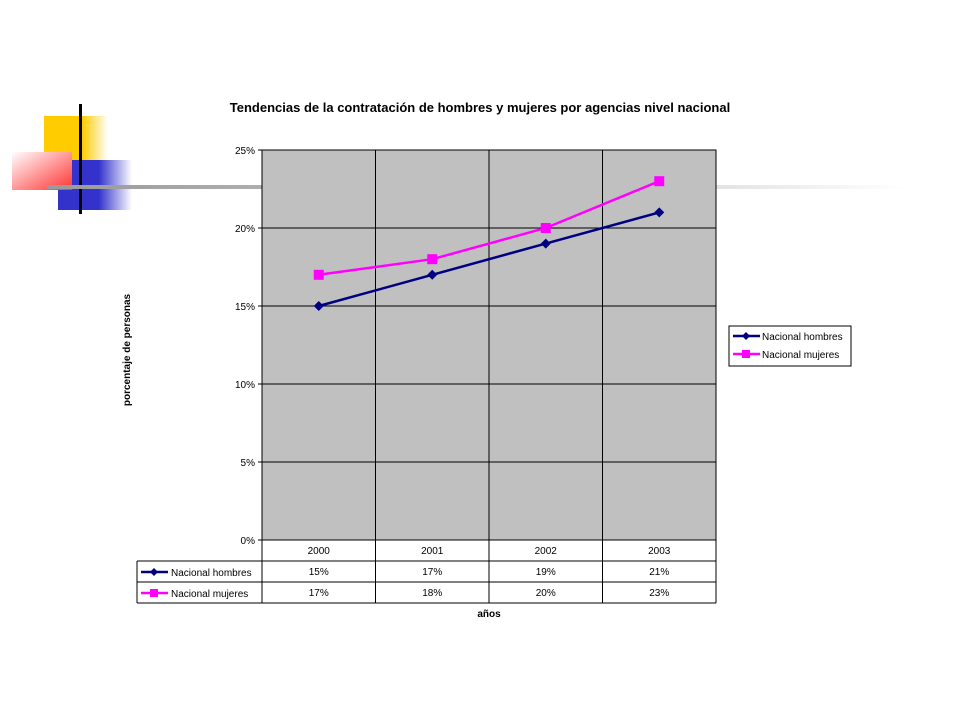 The width and height of the screenshot is (960, 720). Describe the element at coordinates (802, 337) in the screenshot. I see `legend-entry-label: Nacional hombres` at that location.